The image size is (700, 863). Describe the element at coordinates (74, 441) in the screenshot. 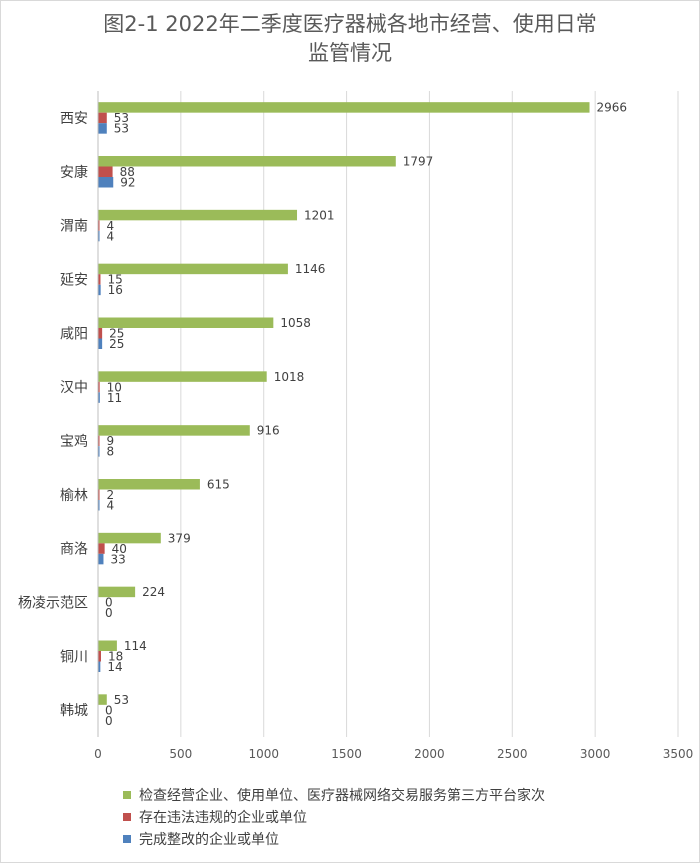

I see `category-label: 宝鸡` at that location.